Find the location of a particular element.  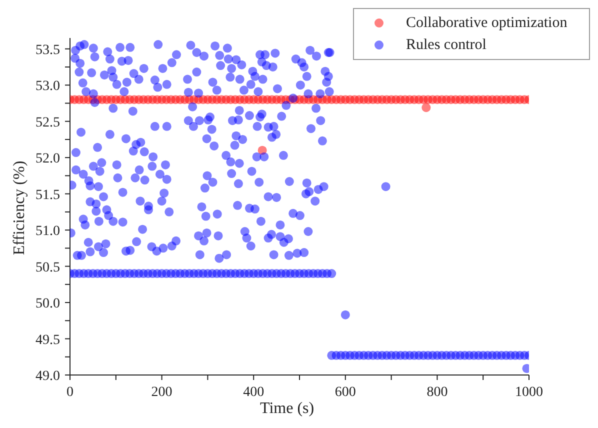

x-axis-title: Time (s) is located at coordinates (287, 409).